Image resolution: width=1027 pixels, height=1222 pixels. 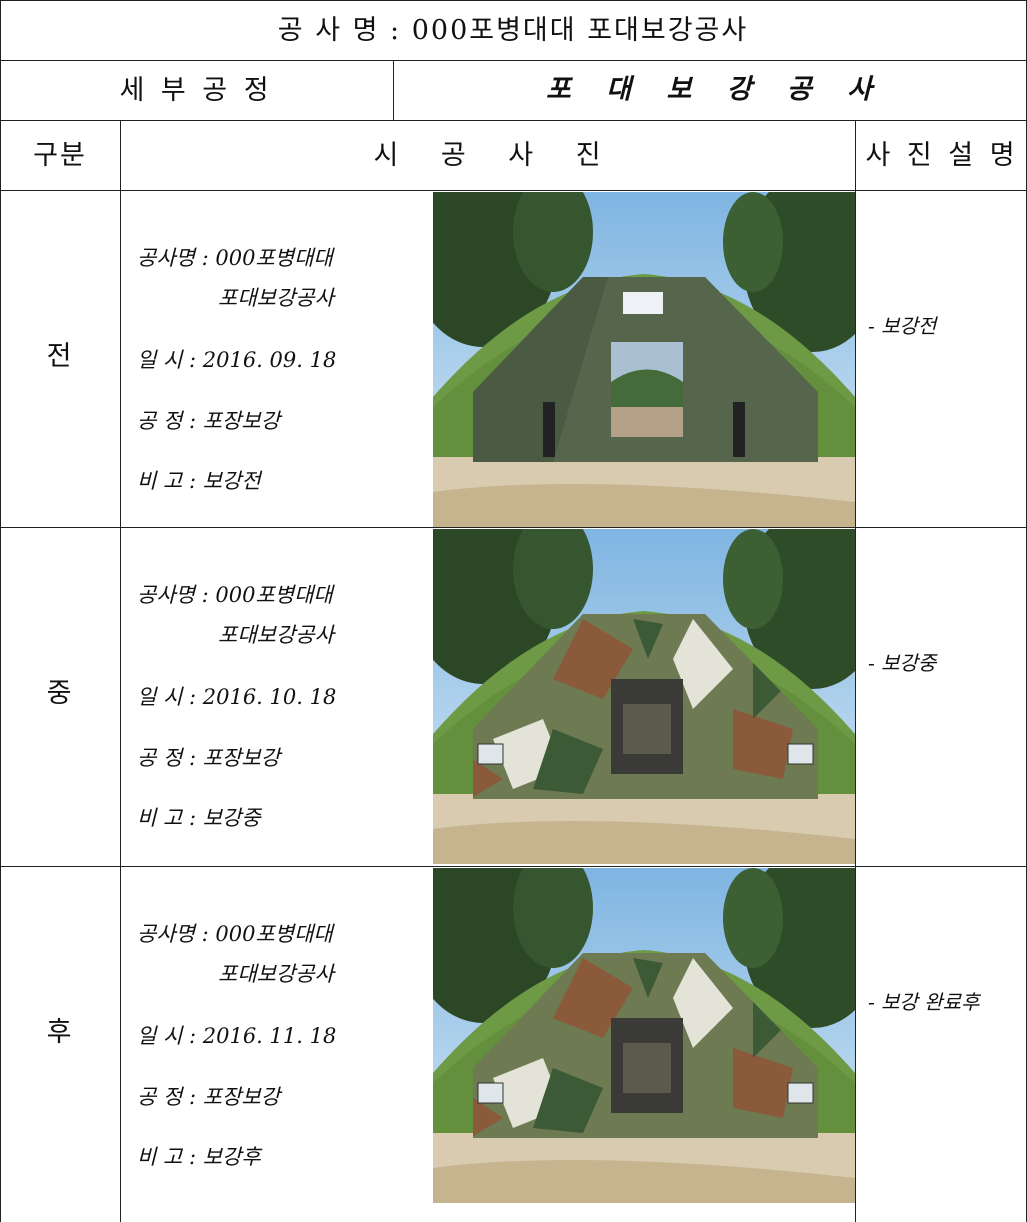 I want to click on stage-label: 중, so click(x=60, y=693).